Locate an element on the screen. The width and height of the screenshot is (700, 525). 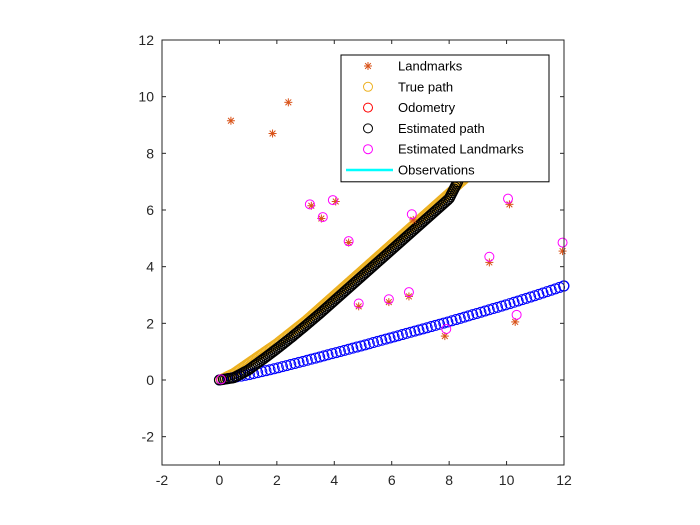
y-tick-label: 8 is located at coordinates (150, 153).